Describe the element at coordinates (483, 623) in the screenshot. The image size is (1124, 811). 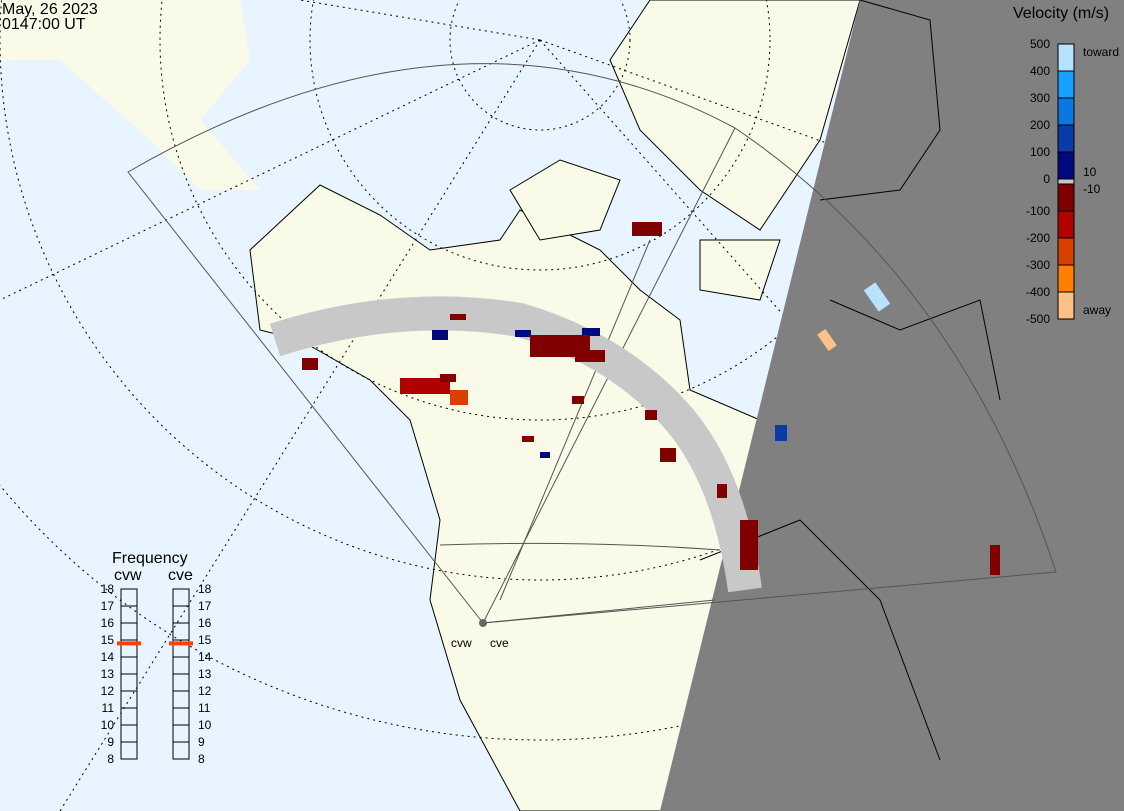
I see `radar-site-marker` at that location.